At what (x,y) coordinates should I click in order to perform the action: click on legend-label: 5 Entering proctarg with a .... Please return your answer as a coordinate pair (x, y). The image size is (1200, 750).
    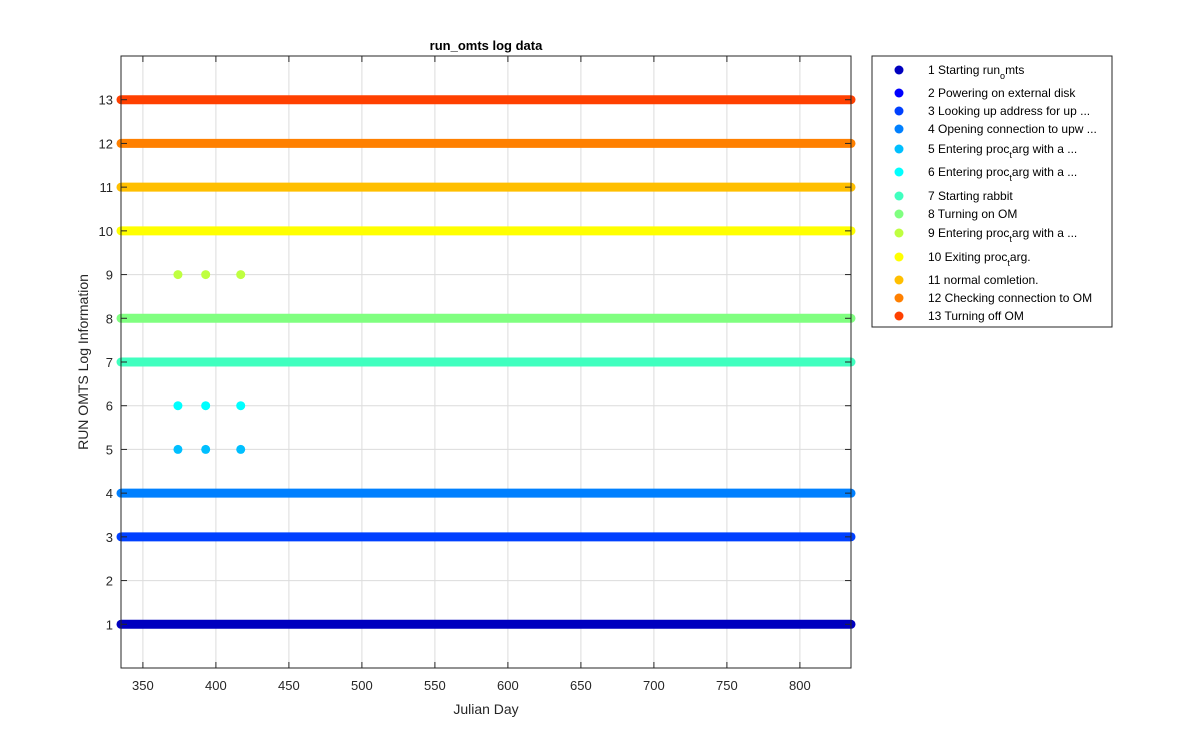
    Looking at the image, I should click on (1002, 151).